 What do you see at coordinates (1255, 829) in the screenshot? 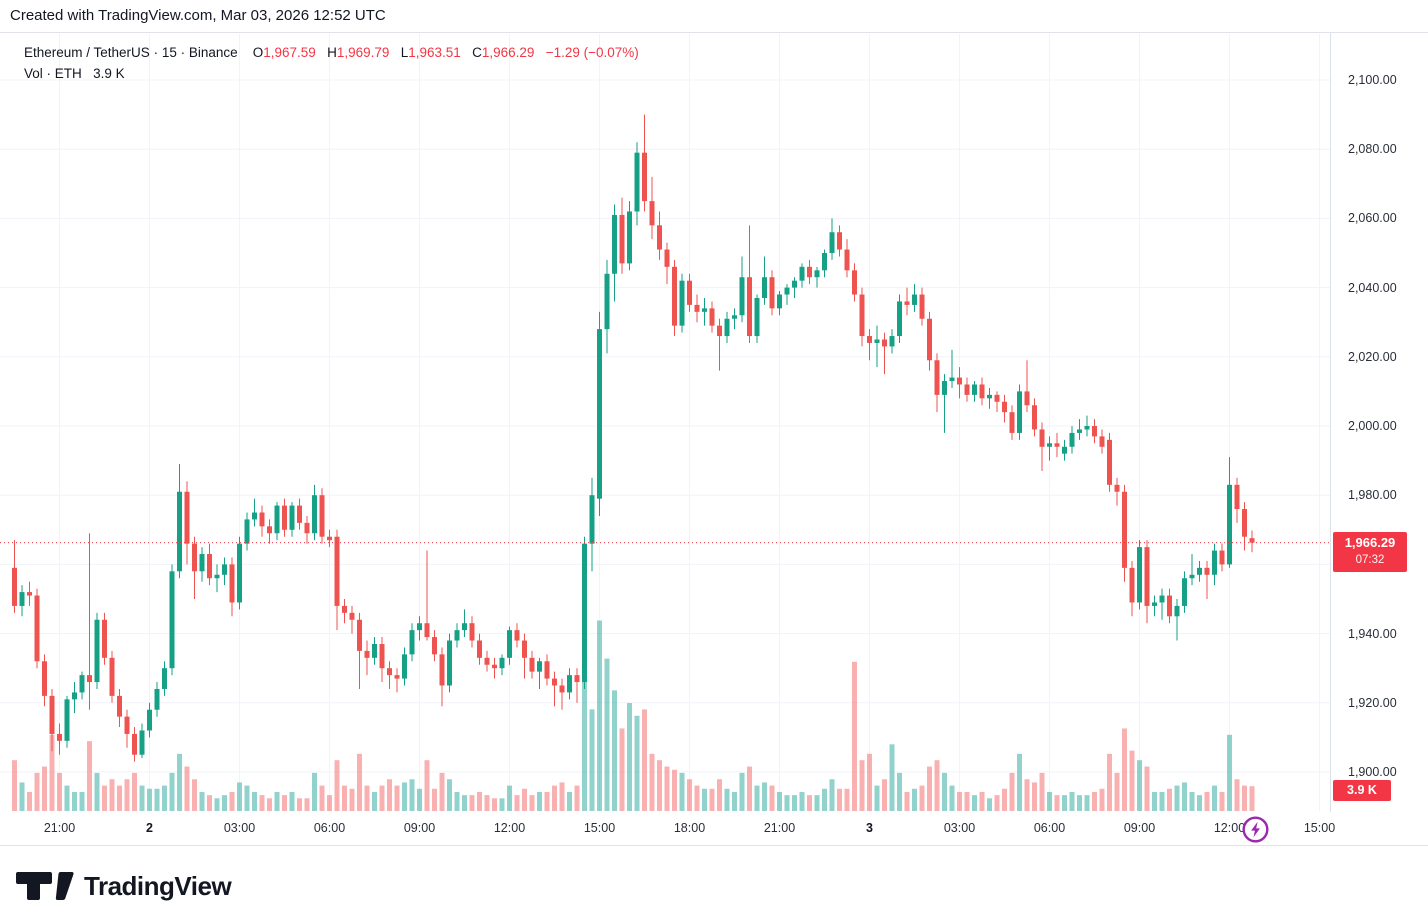
I see `flash-lightning-button` at bounding box center [1255, 829].